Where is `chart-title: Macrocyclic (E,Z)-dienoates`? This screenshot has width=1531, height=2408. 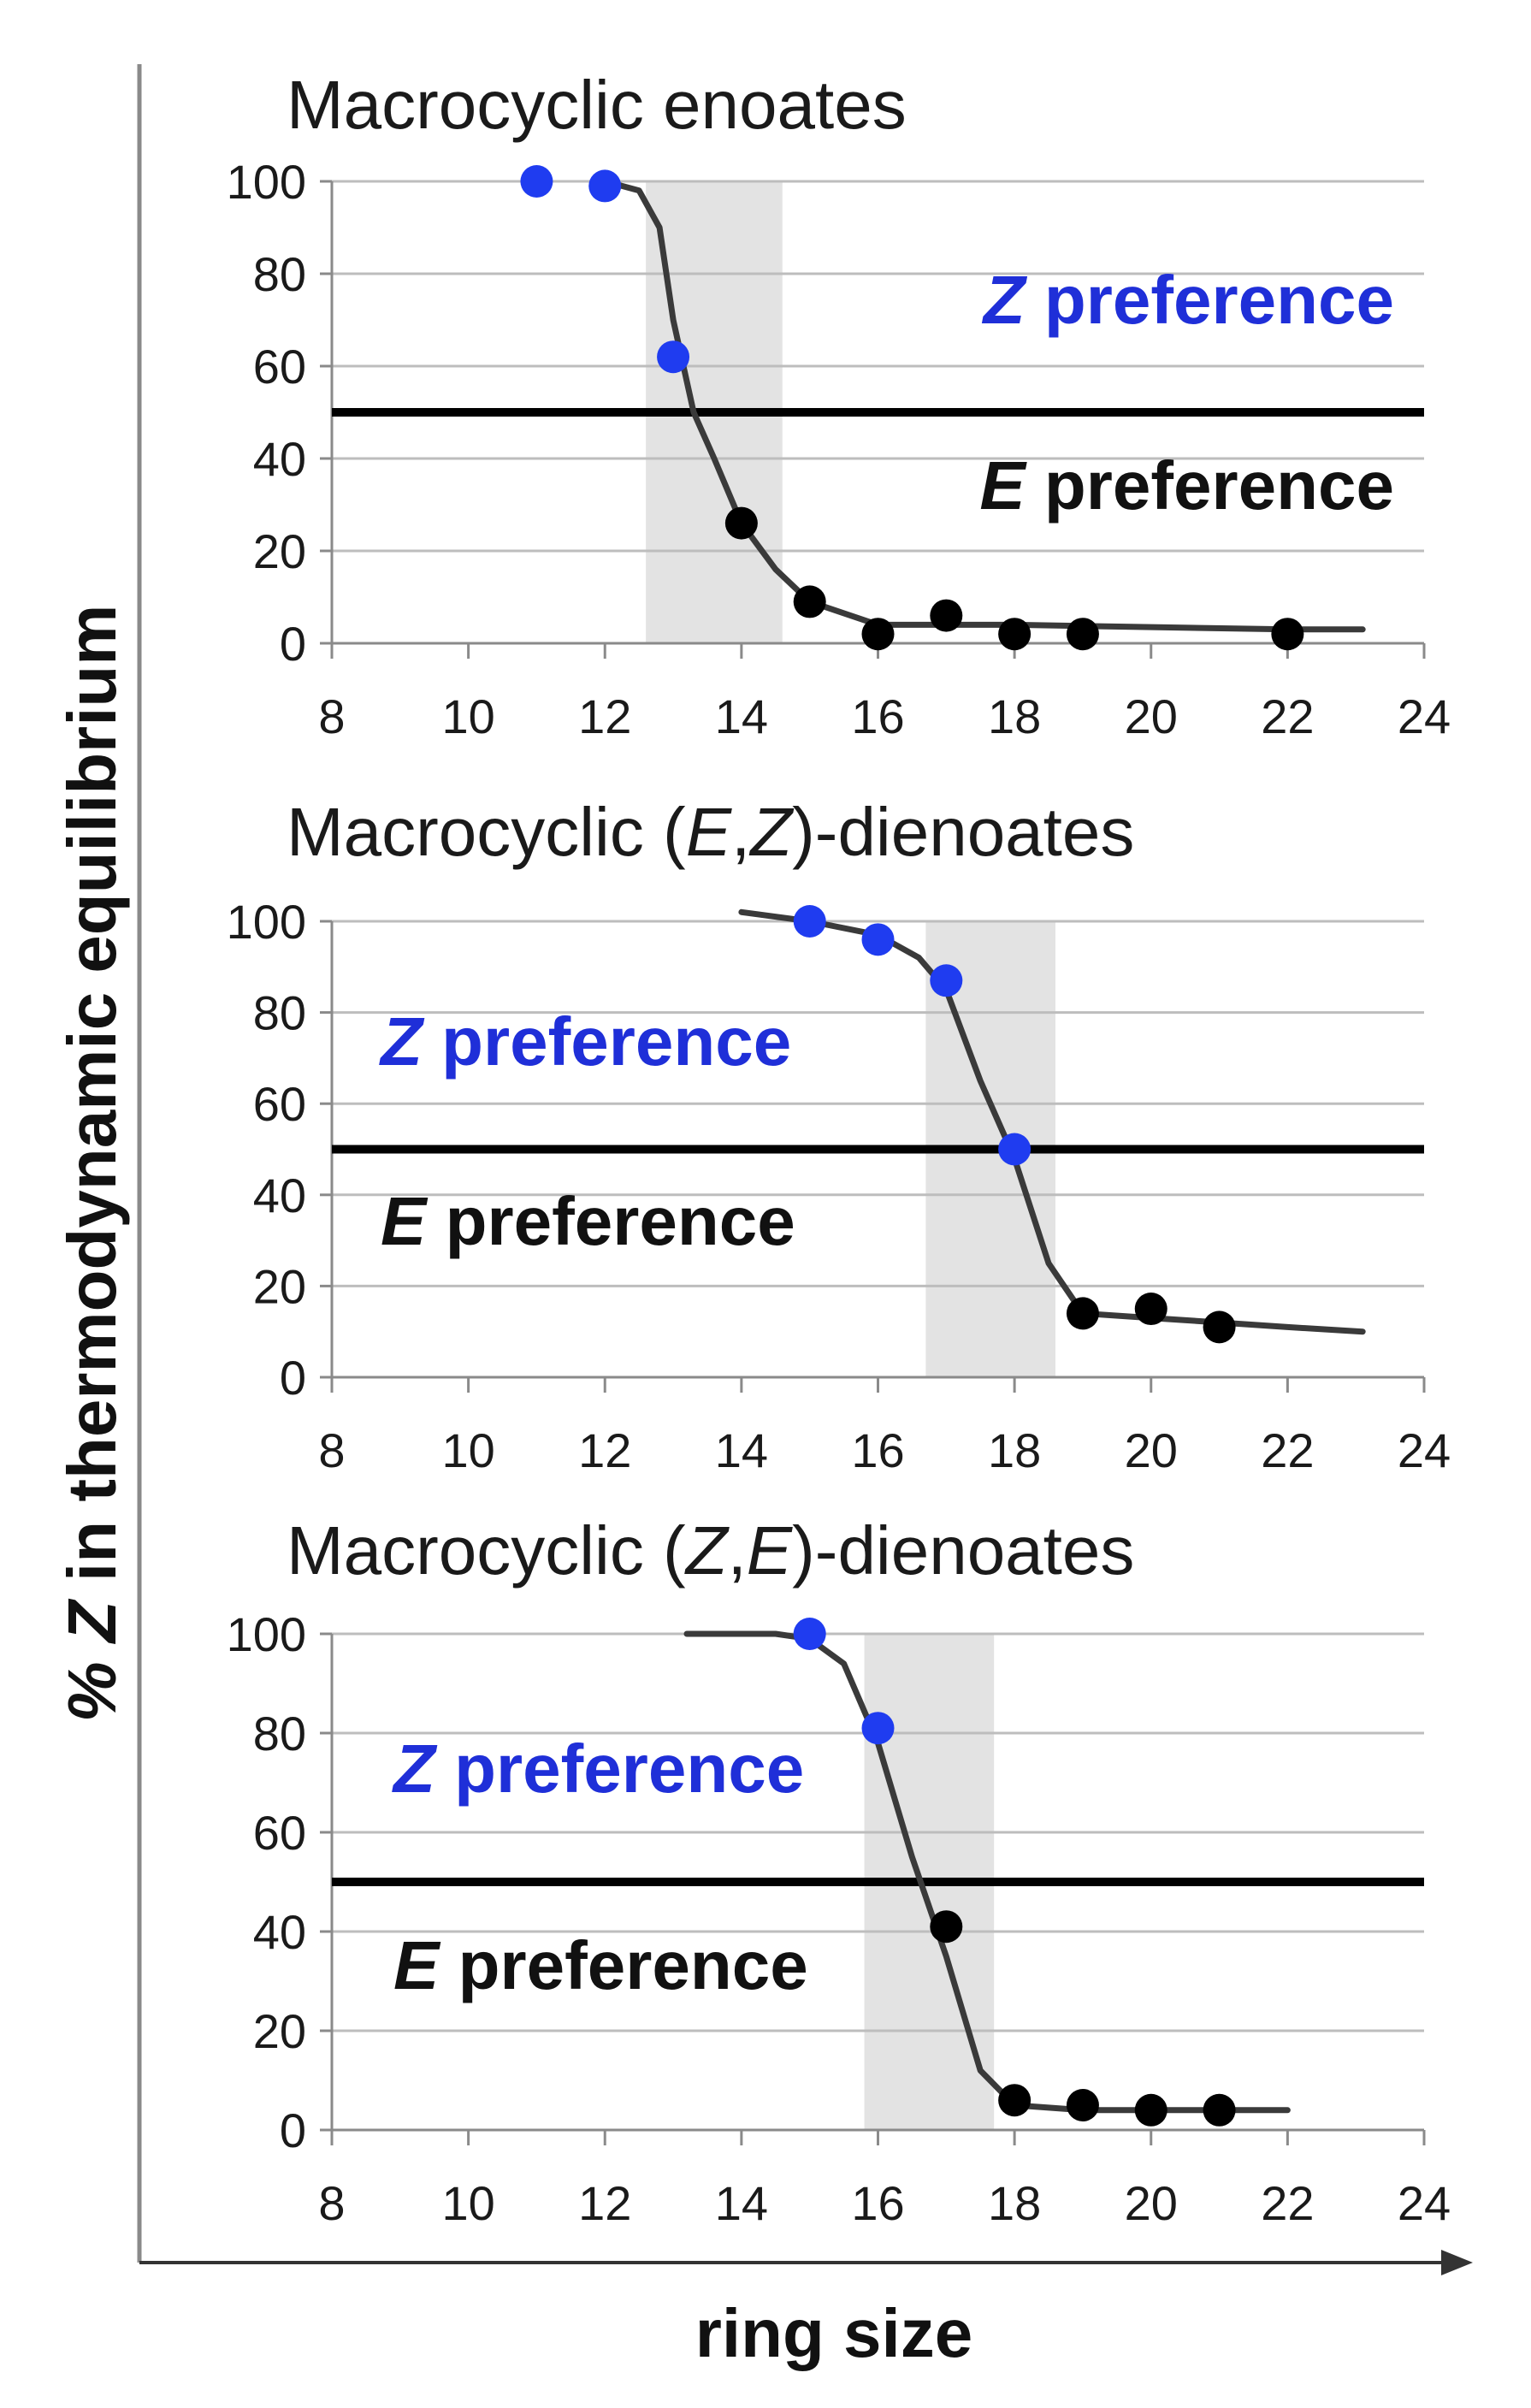
chart-title: Macrocyclic (E,Z)-dienoates is located at coordinates (710, 832).